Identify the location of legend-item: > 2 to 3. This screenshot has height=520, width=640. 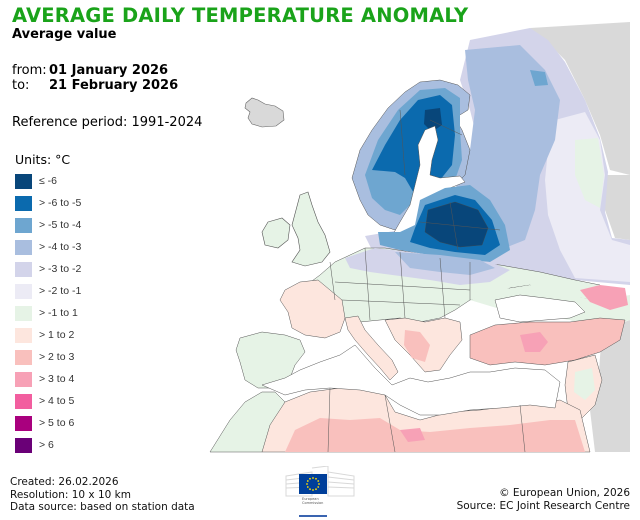
(48, 357).